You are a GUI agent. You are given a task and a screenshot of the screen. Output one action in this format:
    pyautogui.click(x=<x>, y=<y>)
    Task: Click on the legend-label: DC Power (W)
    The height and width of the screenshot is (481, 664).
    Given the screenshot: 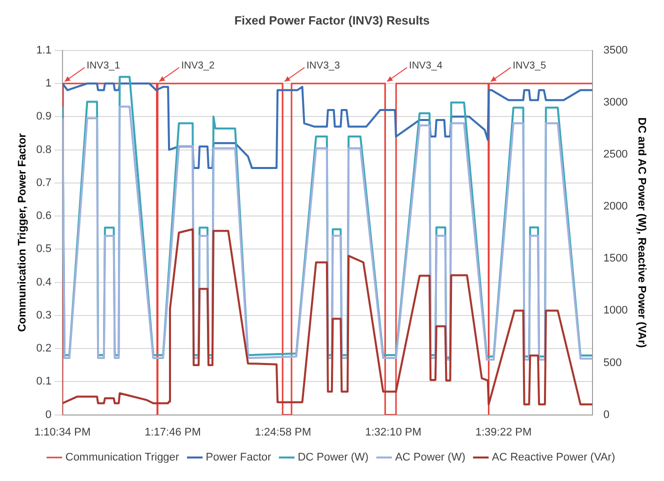 What is the action you would take?
    pyautogui.click(x=333, y=458)
    